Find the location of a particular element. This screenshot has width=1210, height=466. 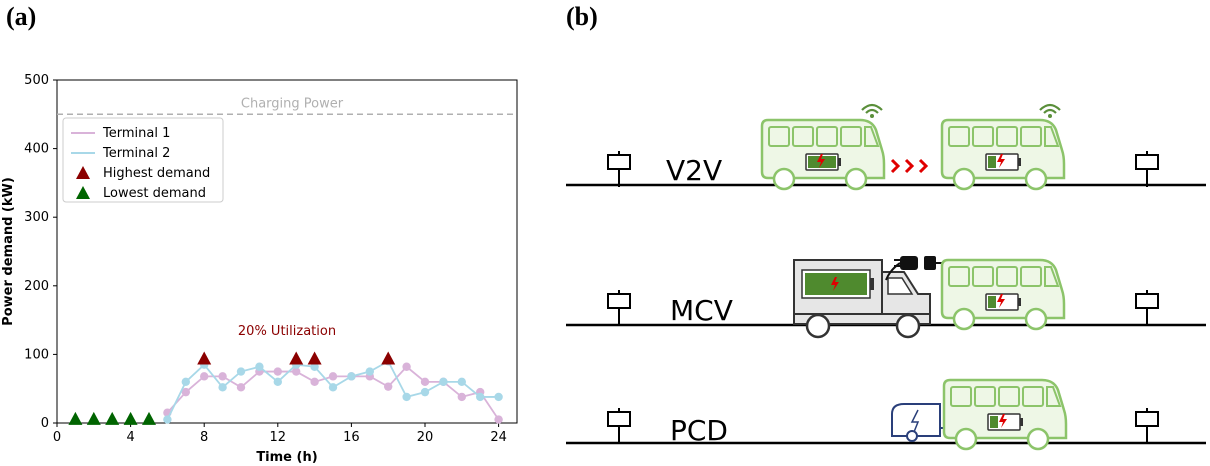

y-tick-label: 200 is located at coordinates (36, 286).